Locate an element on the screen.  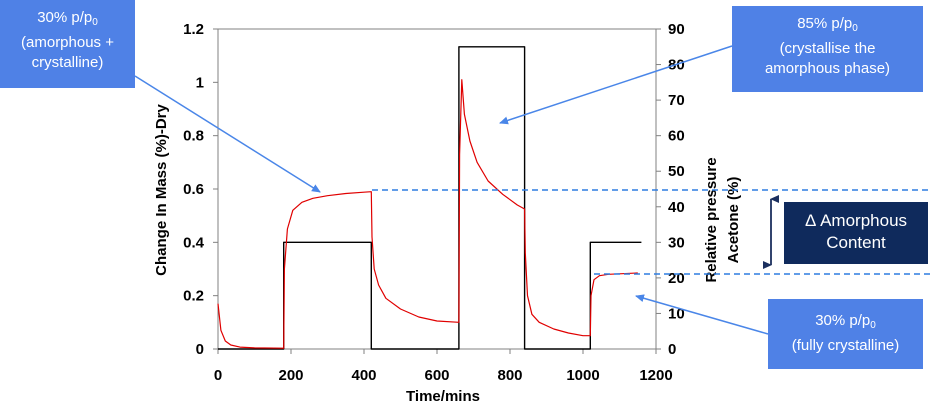
y-tick-label: 1 is located at coordinates (200, 82).